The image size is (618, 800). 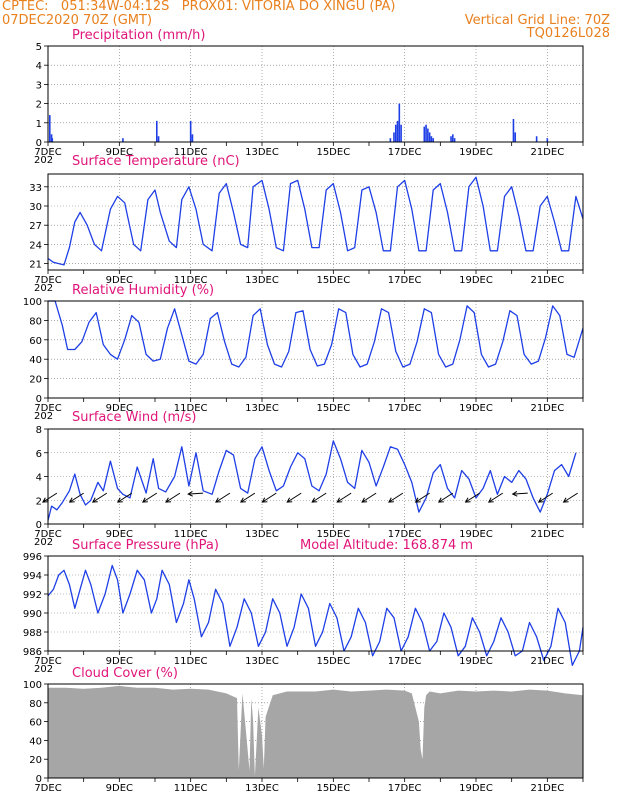 I want to click on cloud-ytick-label: 20, so click(x=35, y=760).